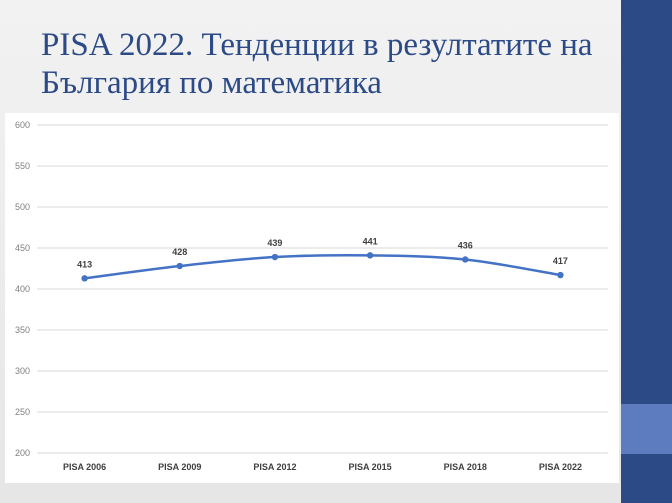 Image resolution: width=672 pixels, height=503 pixels. What do you see at coordinates (179, 252) in the screenshot?
I see `data-label: 428` at bounding box center [179, 252].